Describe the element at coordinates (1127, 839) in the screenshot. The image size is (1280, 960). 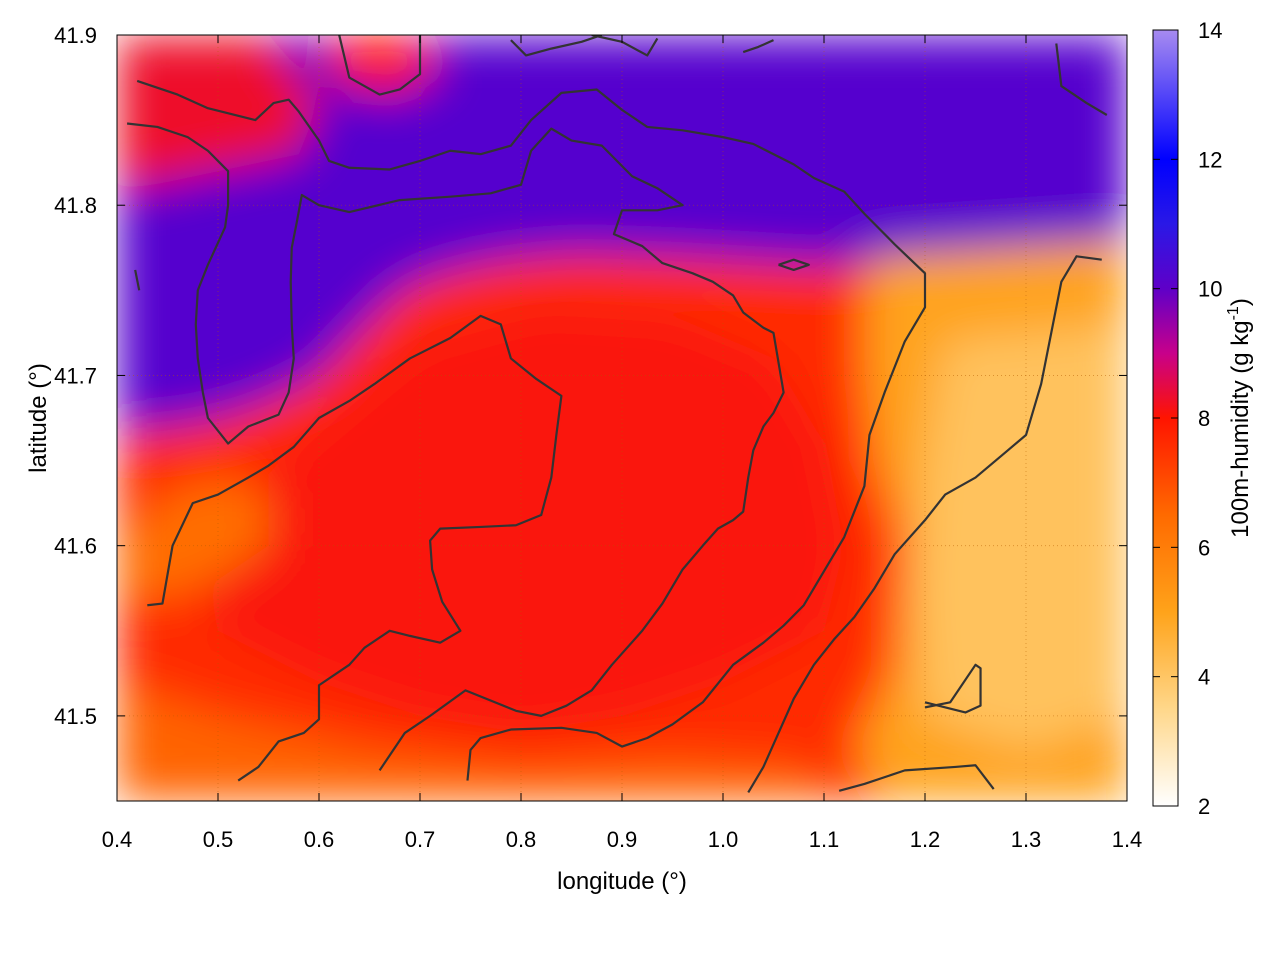
I see `x-tick-label: 1.4` at that location.